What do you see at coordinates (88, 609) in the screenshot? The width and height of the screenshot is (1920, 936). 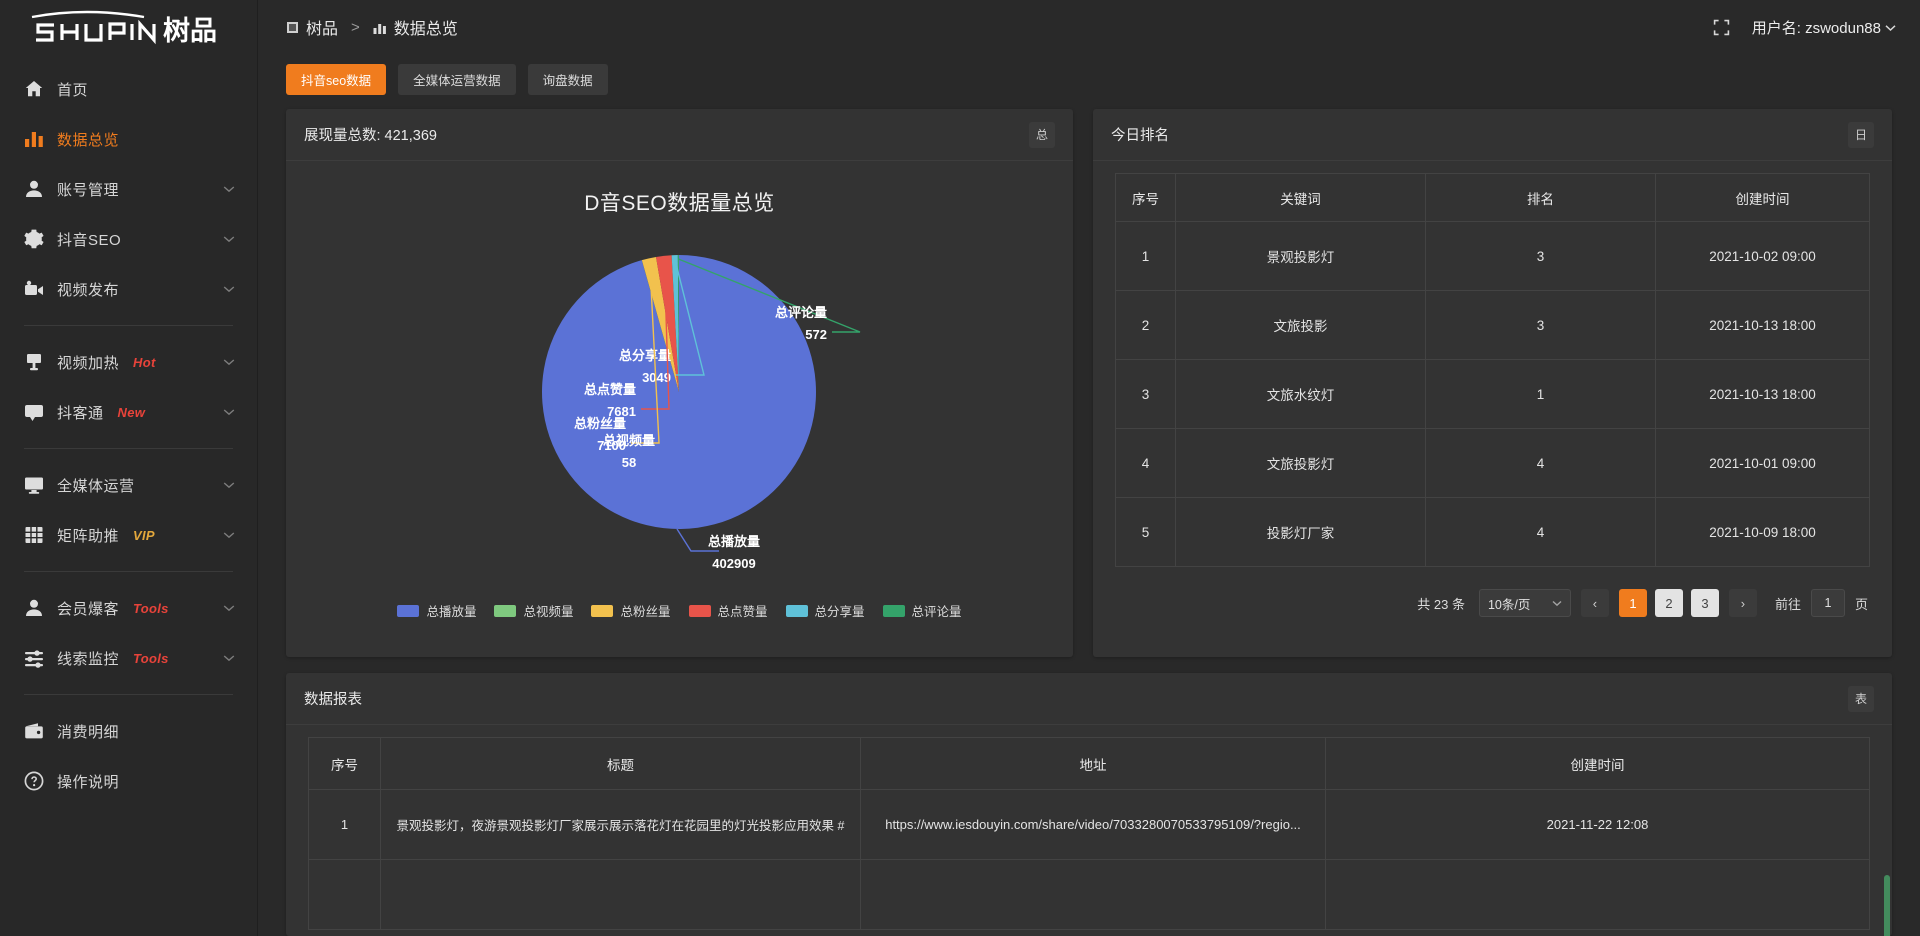 I see `sidebar-item-label: 会员爆客` at bounding box center [88, 609].